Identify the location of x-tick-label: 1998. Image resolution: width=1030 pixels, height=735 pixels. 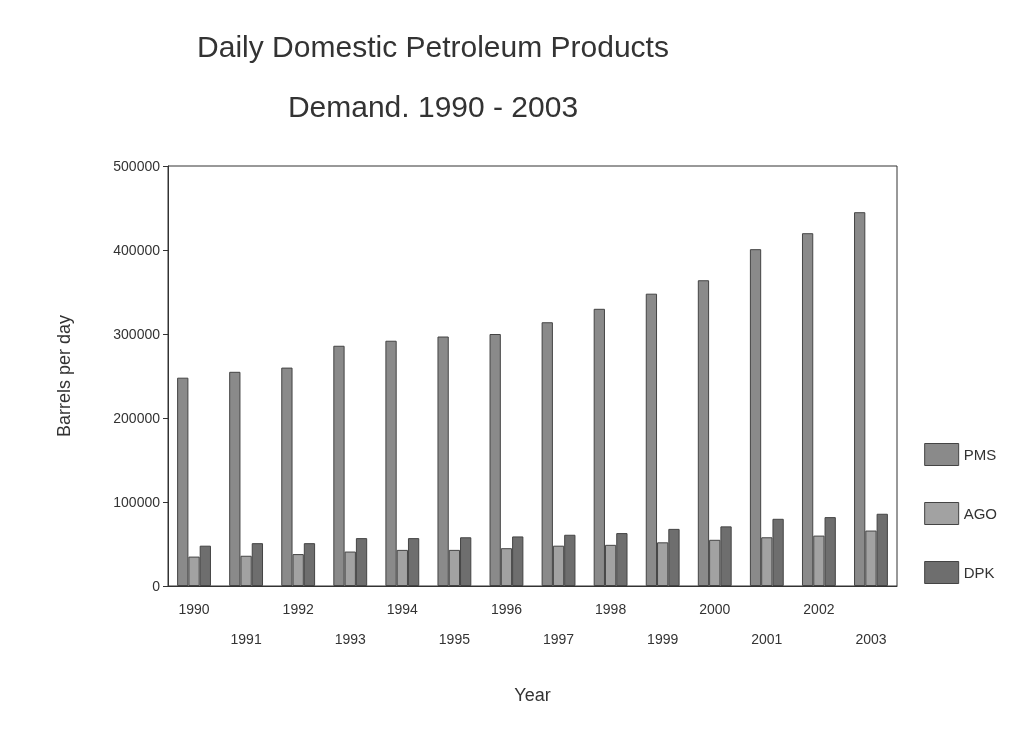
(611, 609).